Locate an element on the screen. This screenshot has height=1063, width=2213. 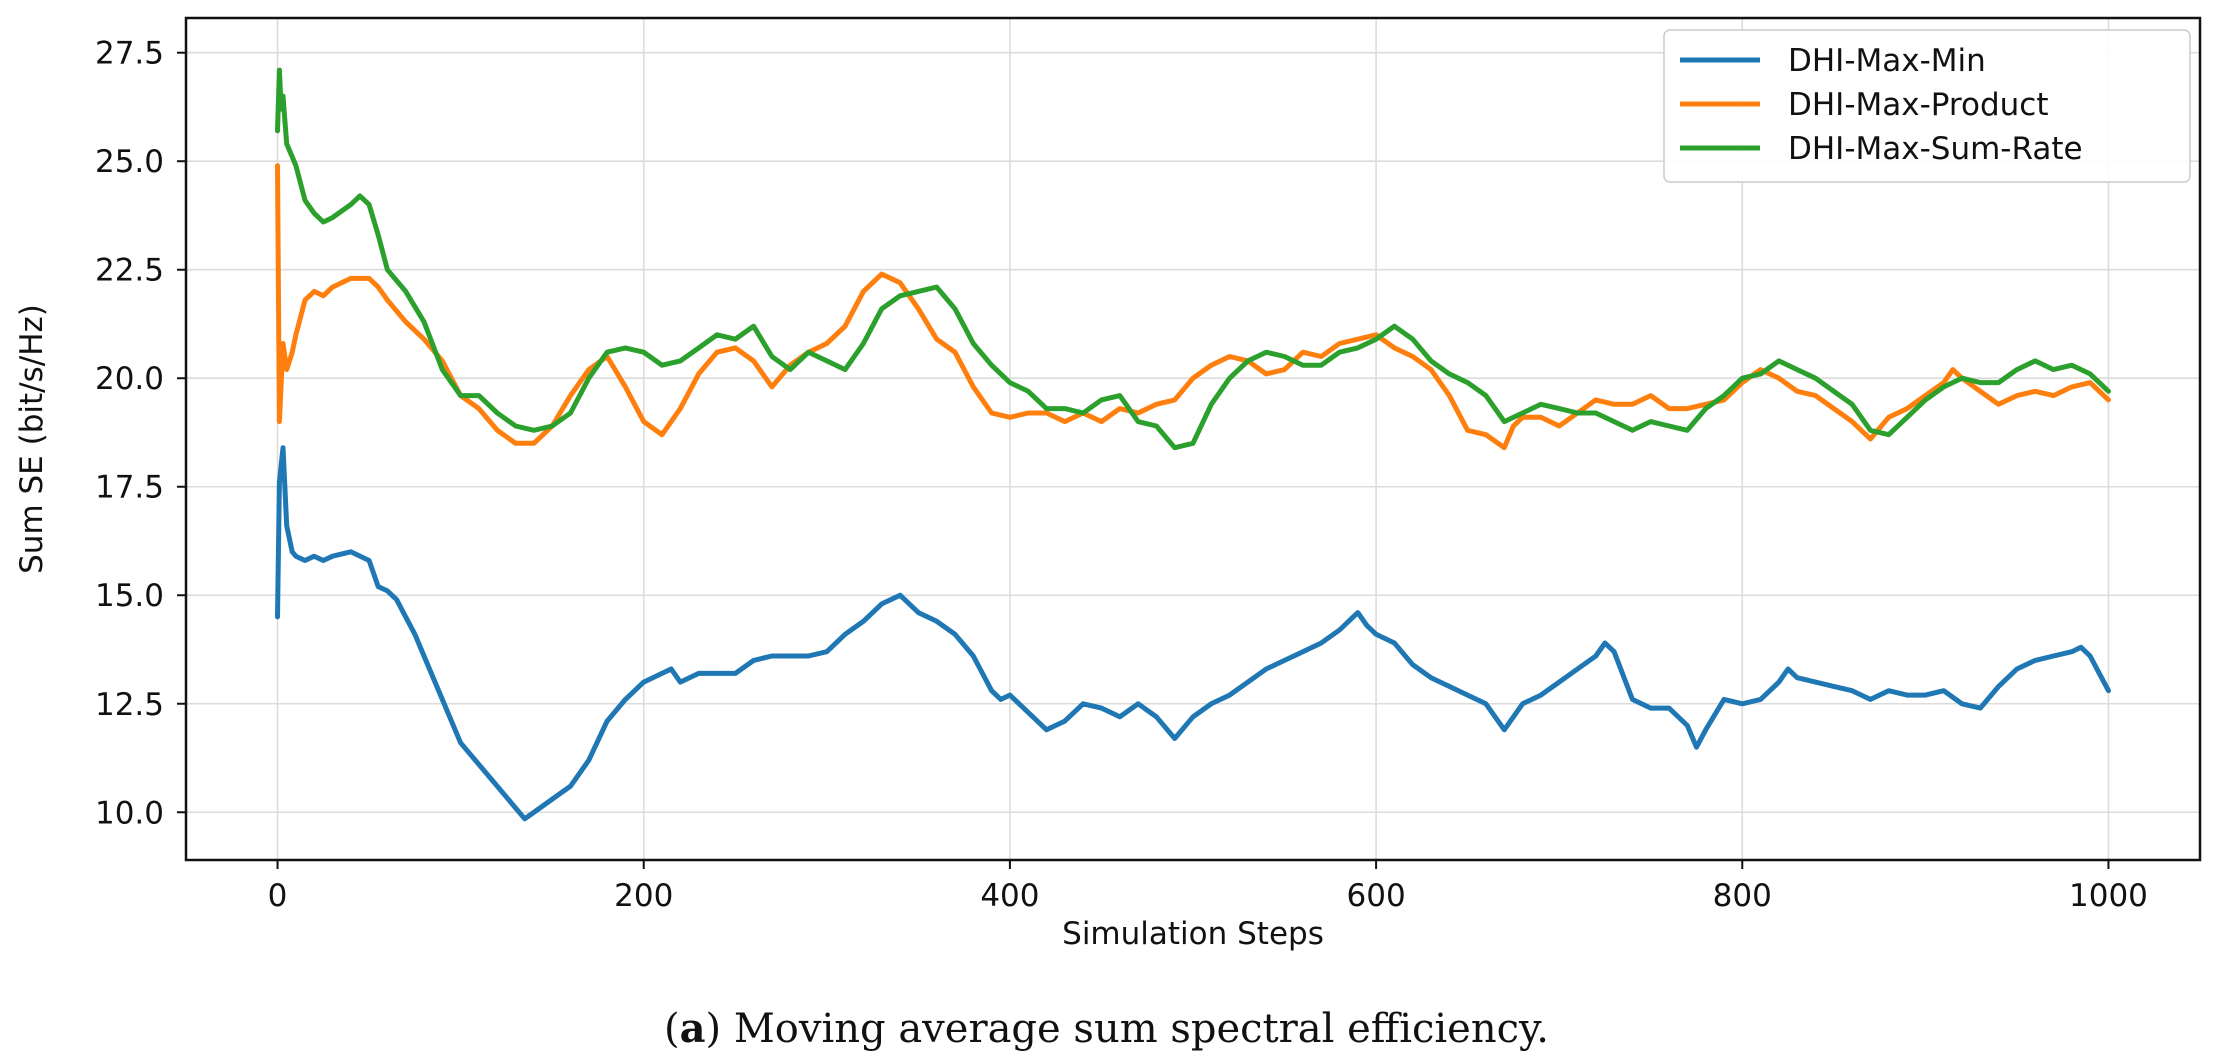
y-tick-label: 12.5 is located at coordinates (129, 705).